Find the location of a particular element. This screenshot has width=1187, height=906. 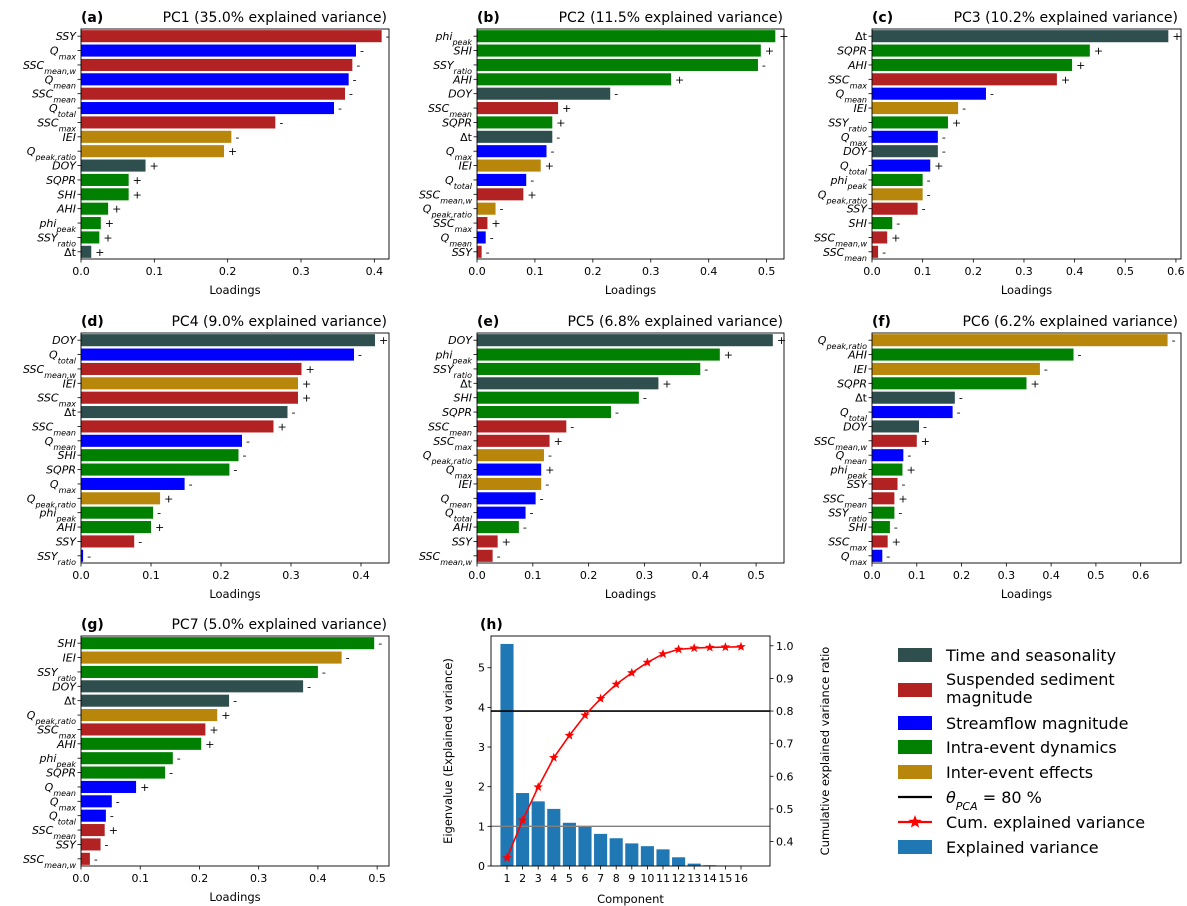

x-tick-label: 2 is located at coordinates (522, 878).